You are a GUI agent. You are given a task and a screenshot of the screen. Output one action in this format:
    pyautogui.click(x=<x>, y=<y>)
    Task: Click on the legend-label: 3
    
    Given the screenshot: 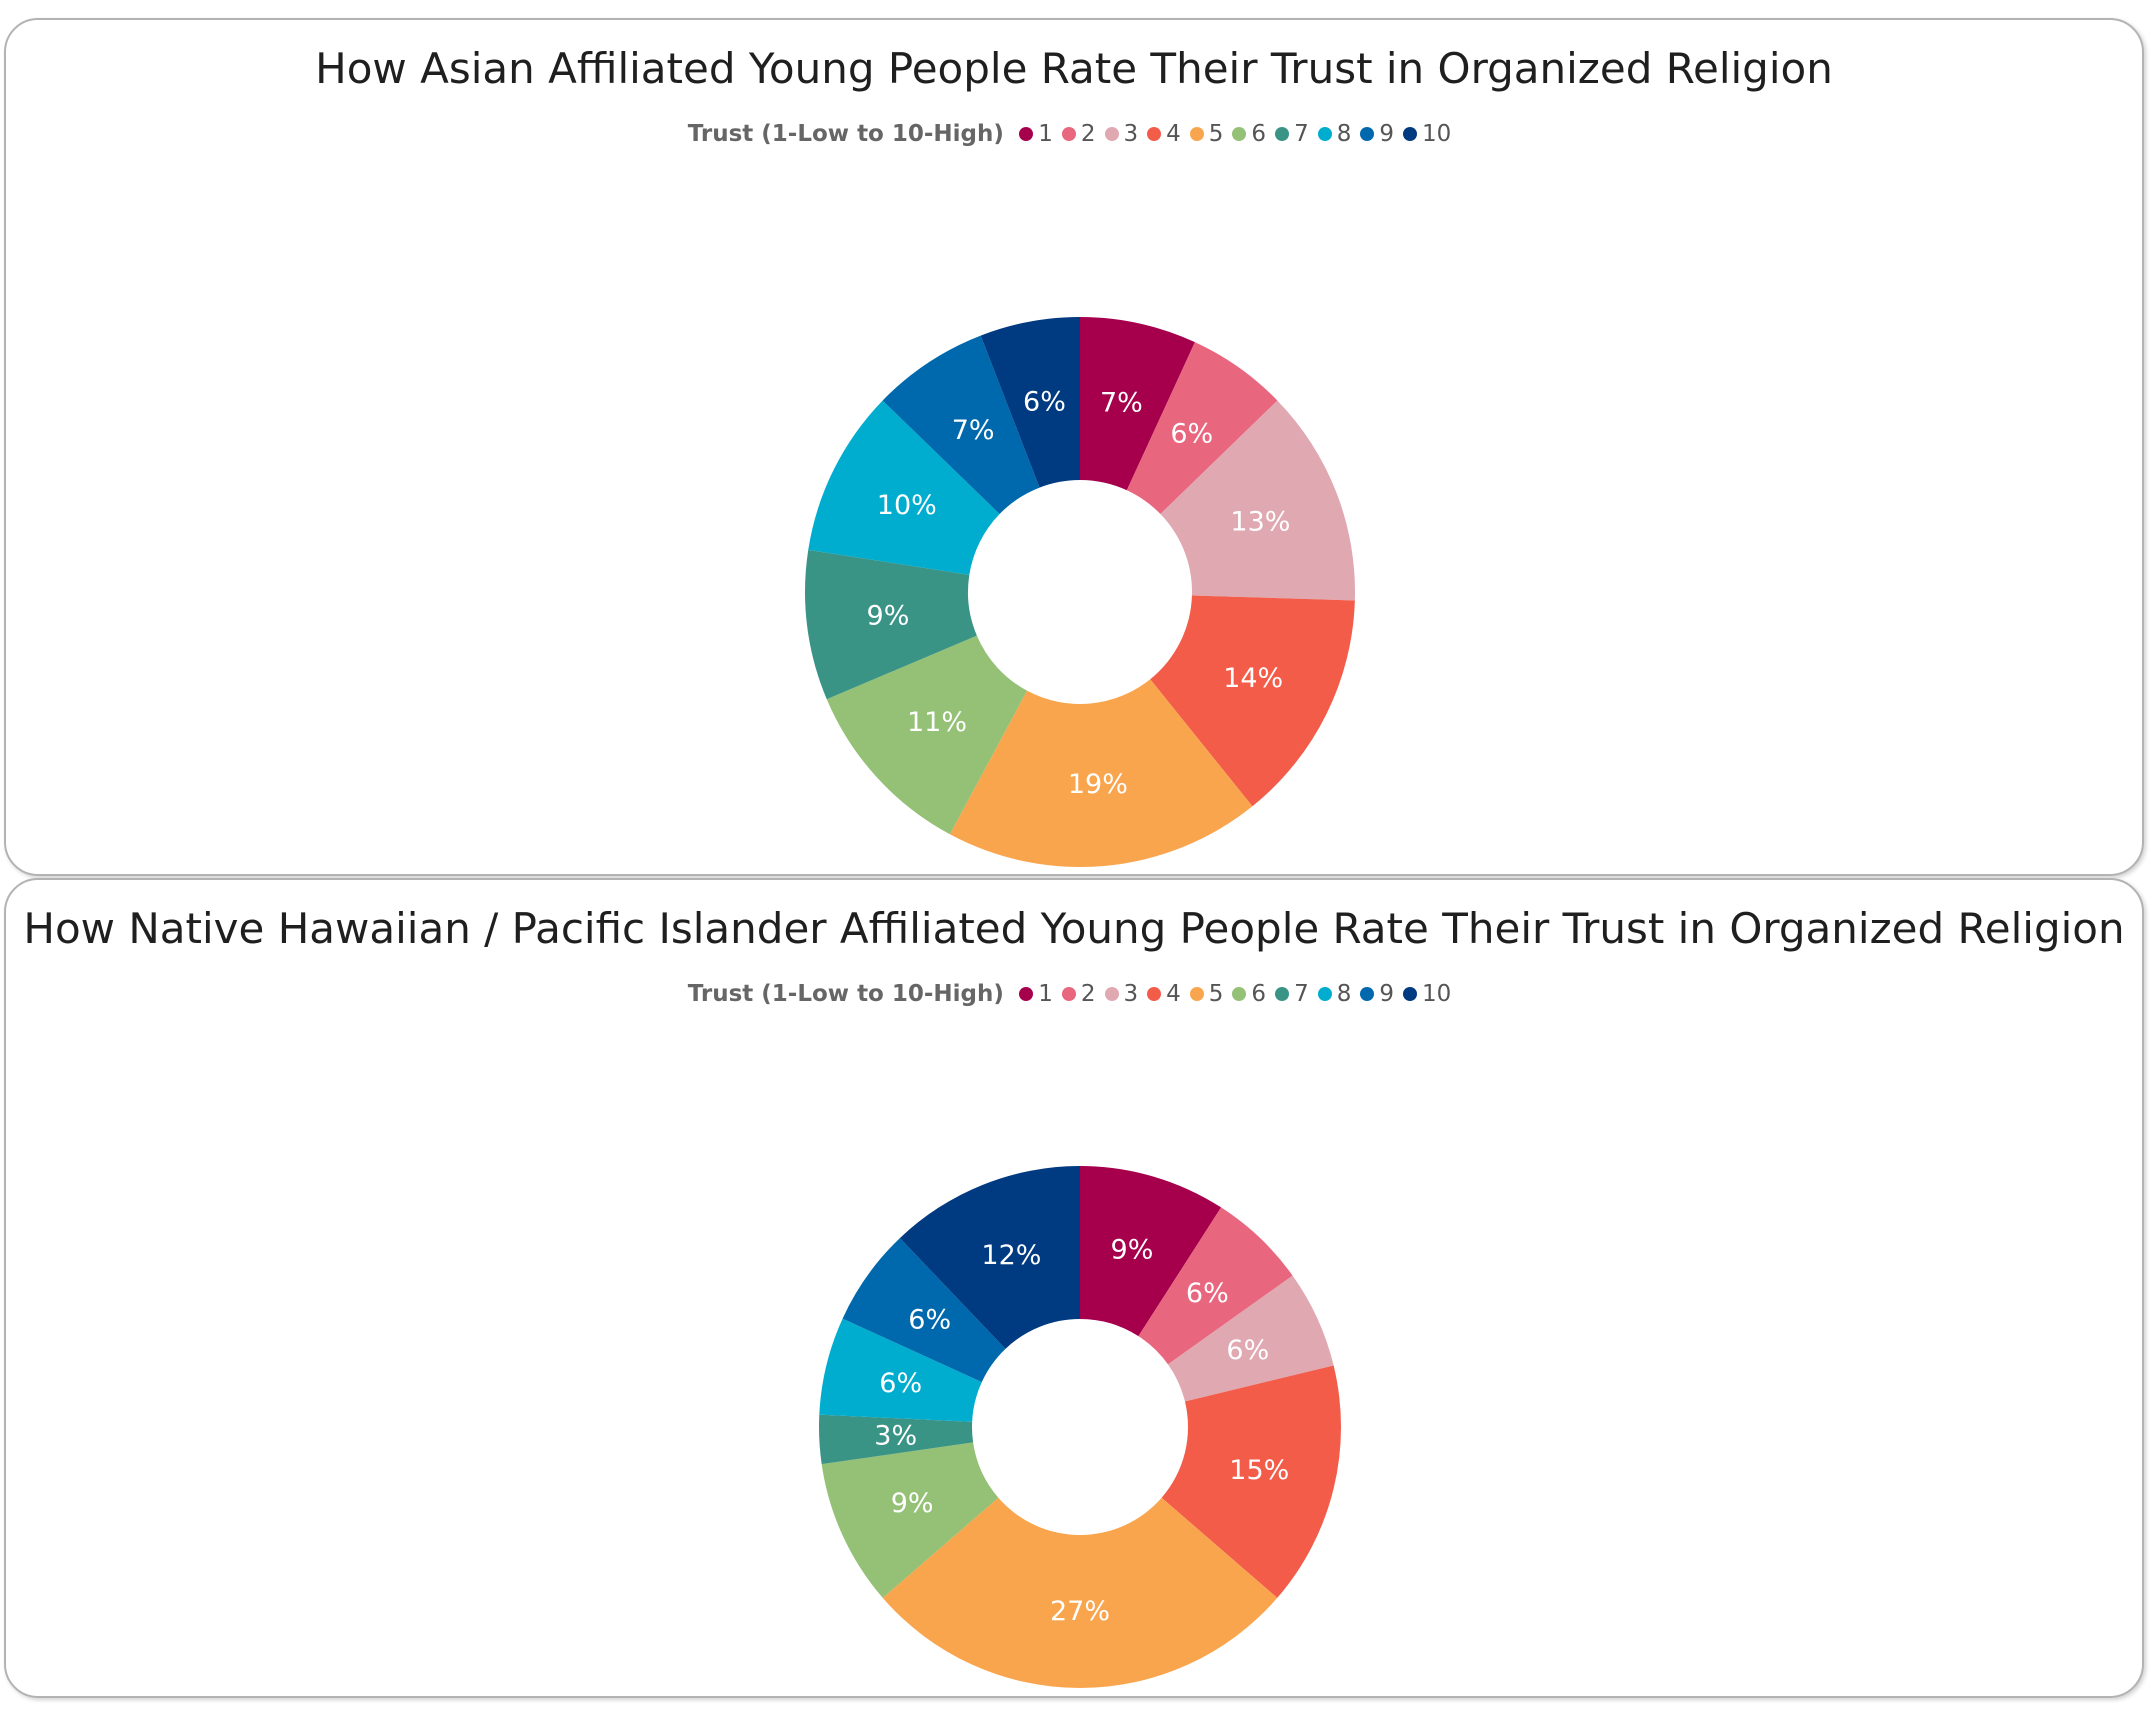 What is the action you would take?
    pyautogui.click(x=1131, y=134)
    